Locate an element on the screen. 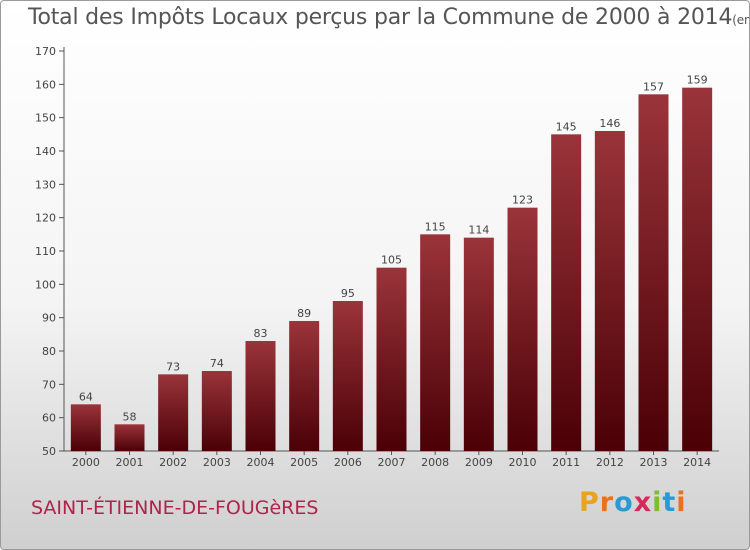 This screenshot has width=750, height=550. logo-letter: o is located at coordinates (624, 502).